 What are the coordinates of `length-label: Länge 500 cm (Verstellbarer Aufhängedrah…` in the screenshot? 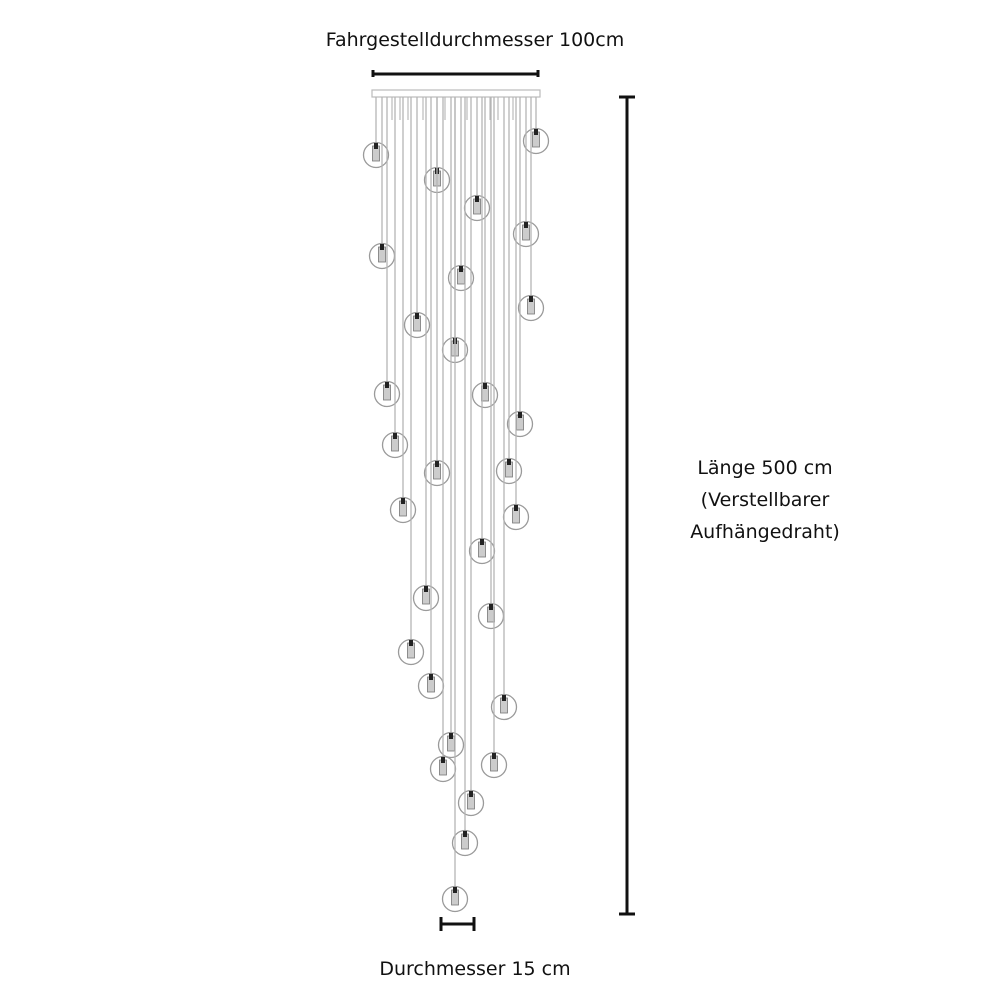 It's located at (765, 500).